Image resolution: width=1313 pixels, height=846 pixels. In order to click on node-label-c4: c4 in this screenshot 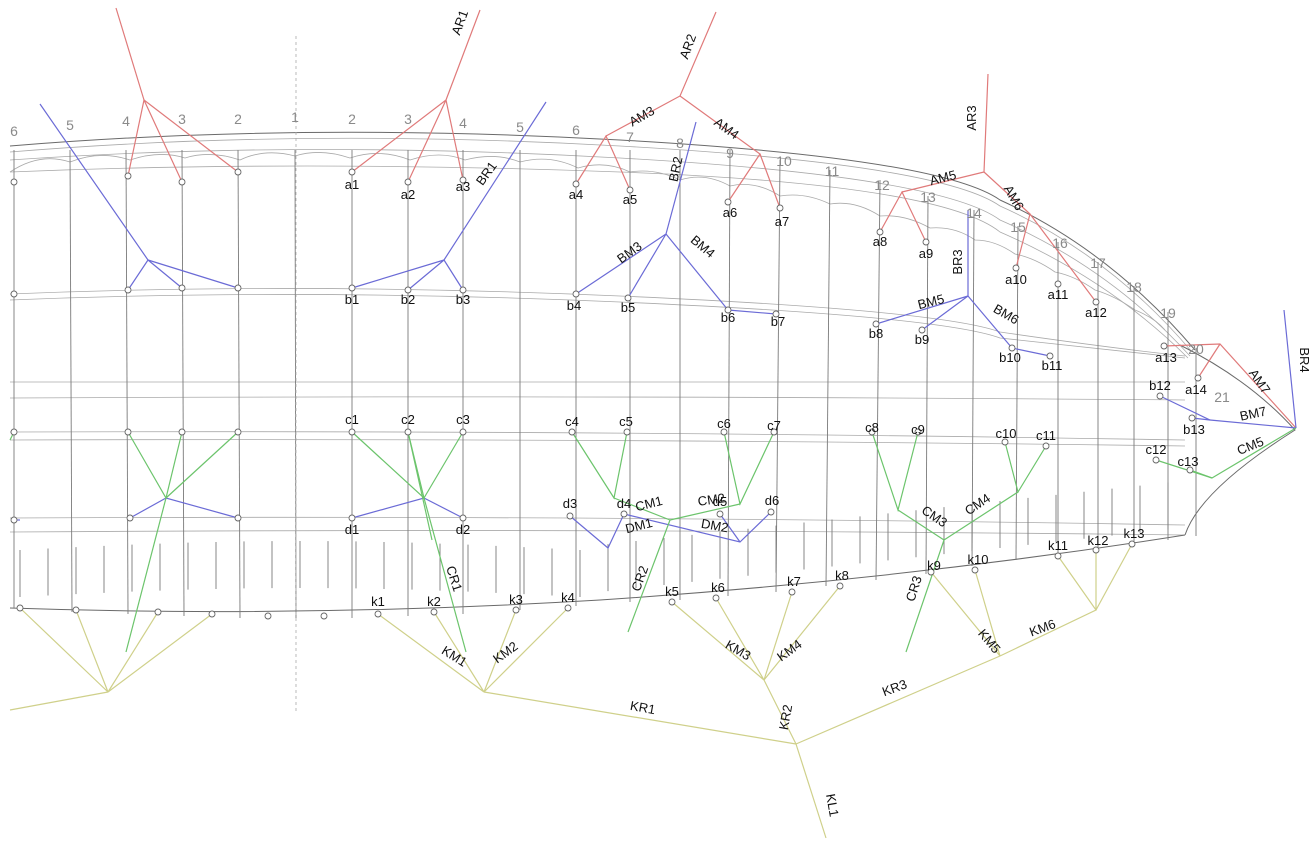, I will do `click(572, 421)`.